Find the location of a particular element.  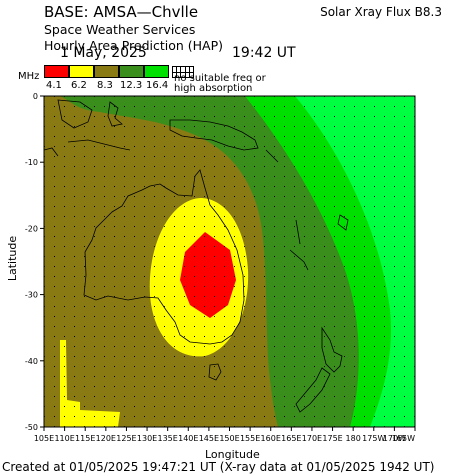

base-title: BASE: AMSA—Chvlle is located at coordinates (121, 12).